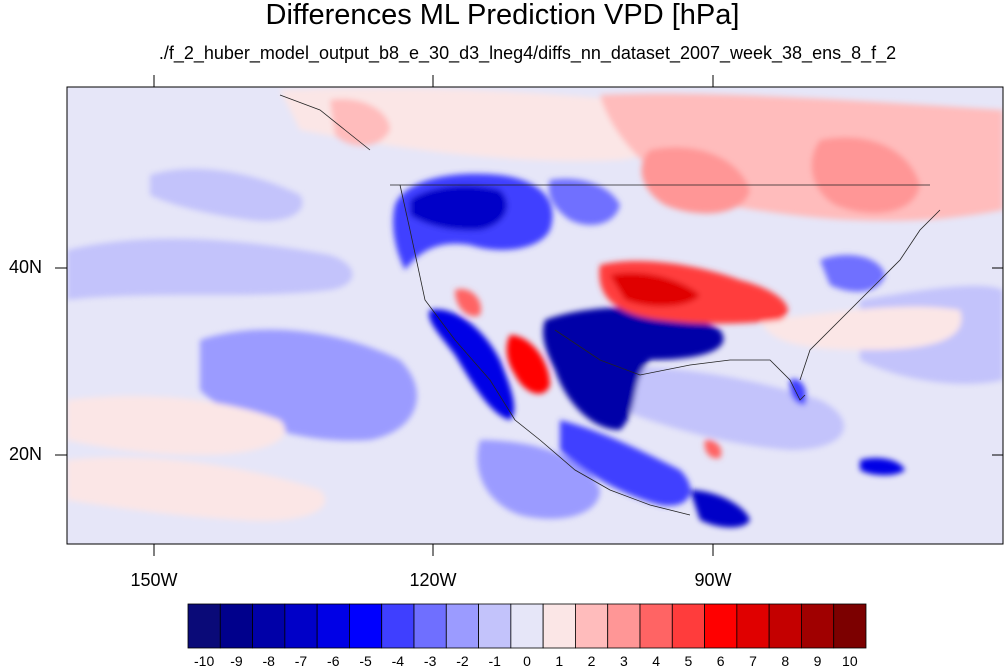 The image size is (1005, 672). What do you see at coordinates (430, 661) in the screenshot?
I see `colorbar-label: -3` at bounding box center [430, 661].